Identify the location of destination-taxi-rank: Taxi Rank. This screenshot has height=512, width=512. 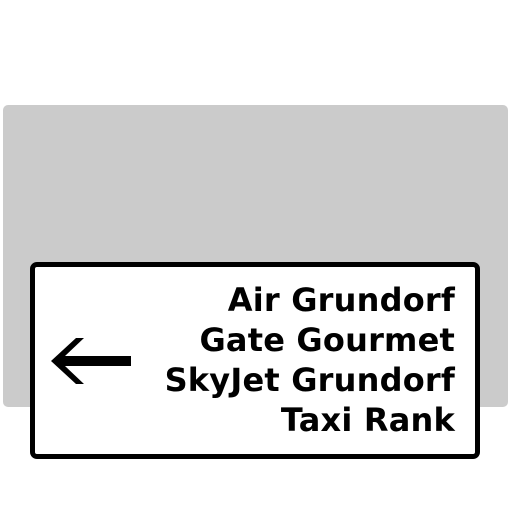
(367, 420).